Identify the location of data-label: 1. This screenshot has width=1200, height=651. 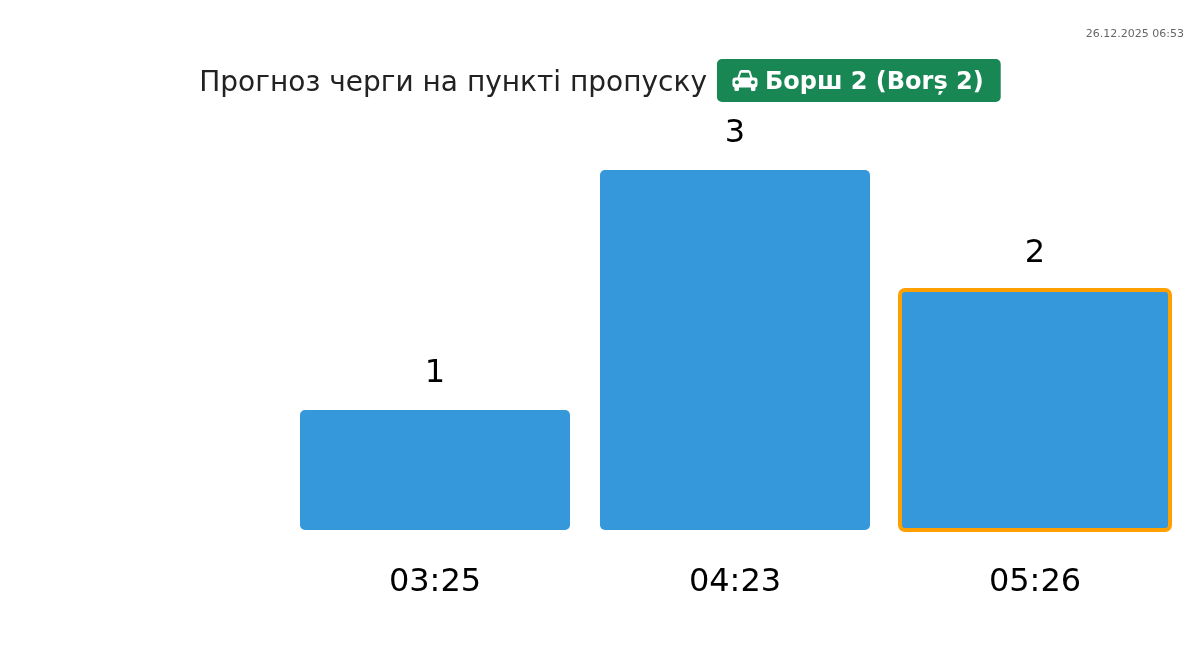
(435, 371).